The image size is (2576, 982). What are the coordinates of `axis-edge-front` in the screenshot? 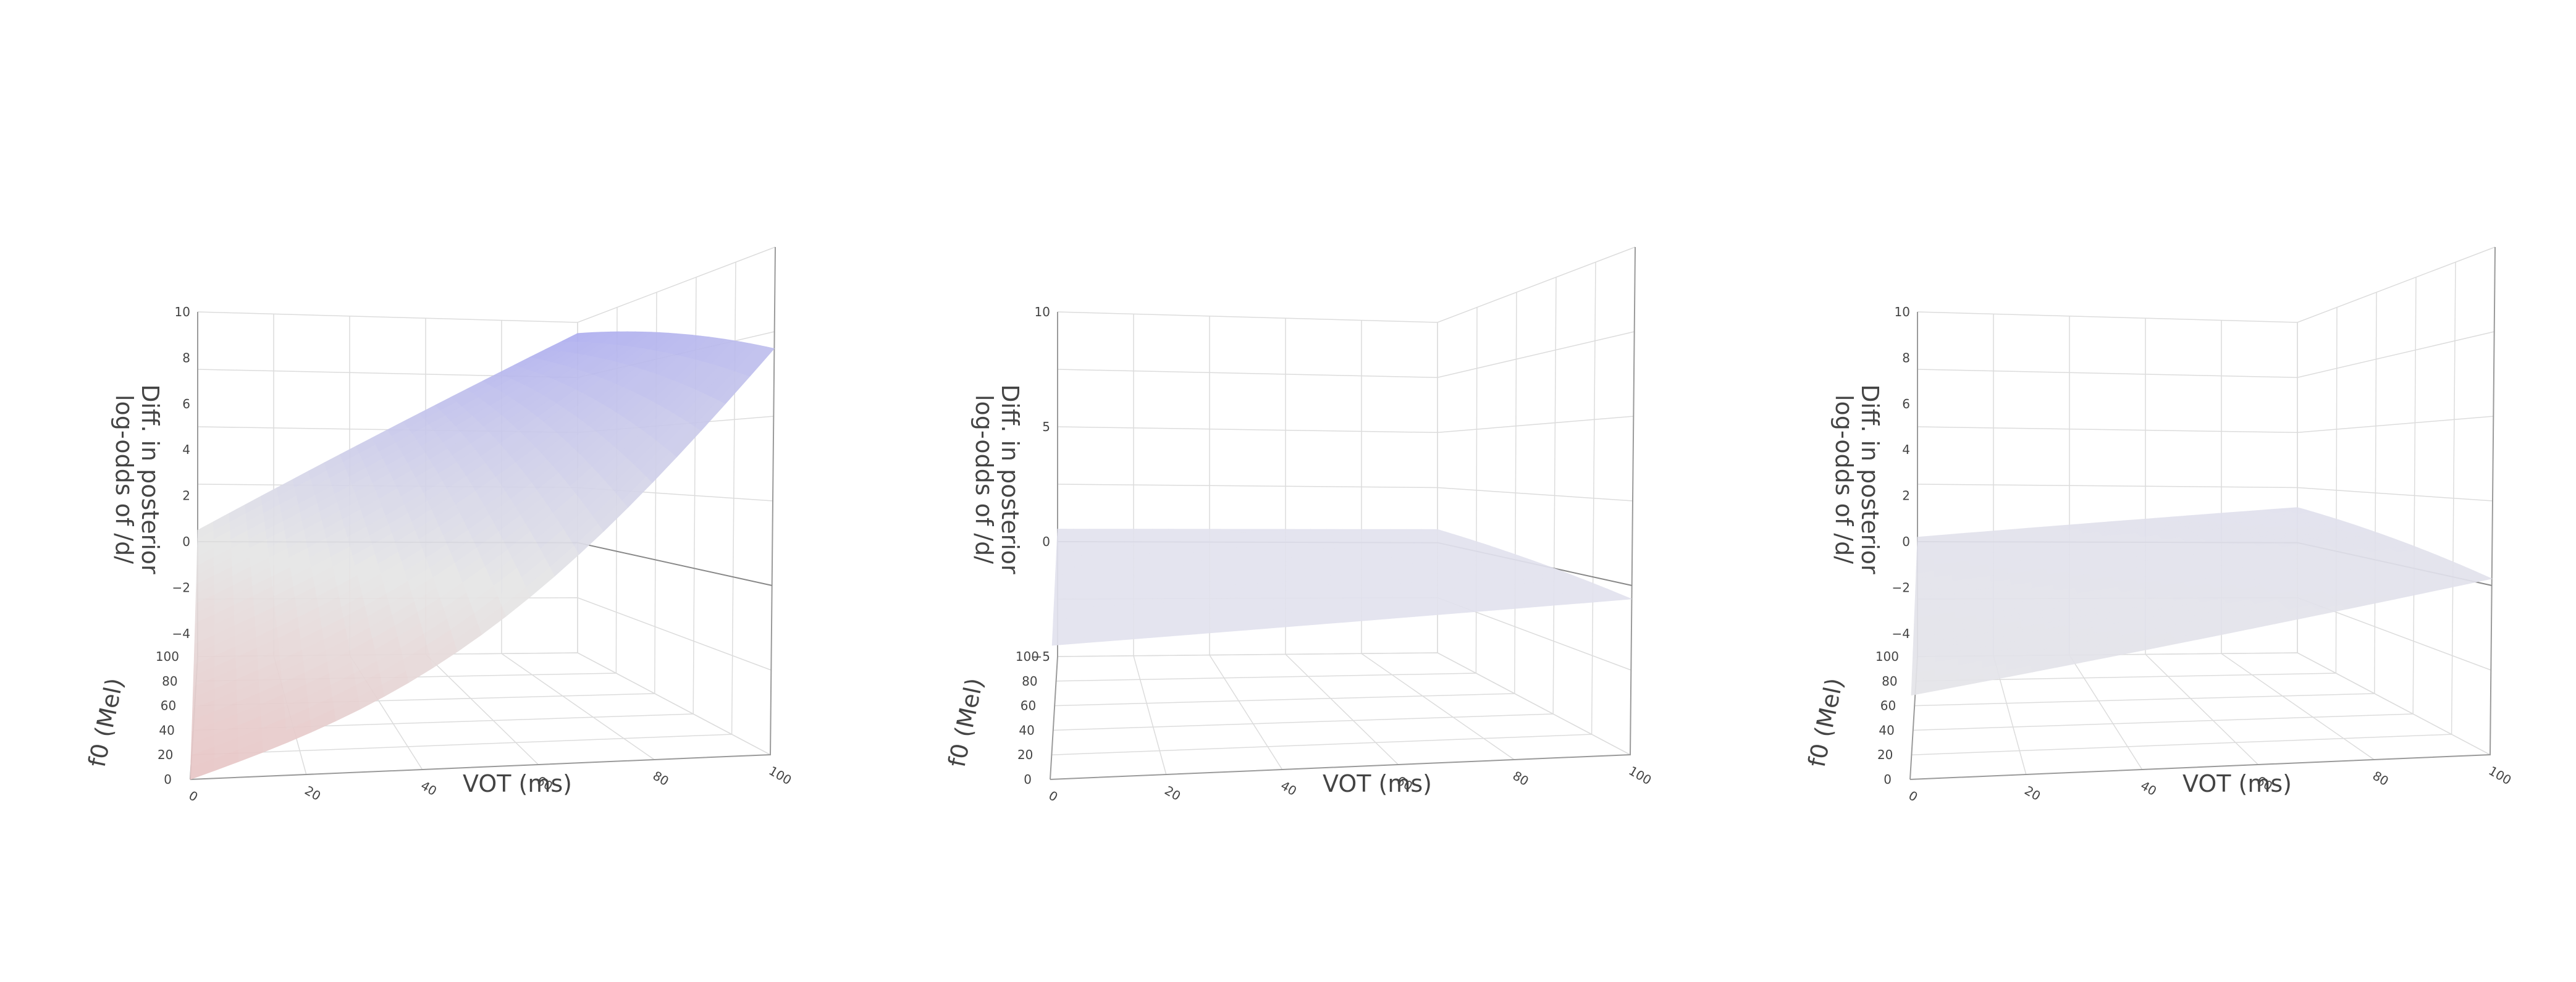 It's located at (1343, 513).